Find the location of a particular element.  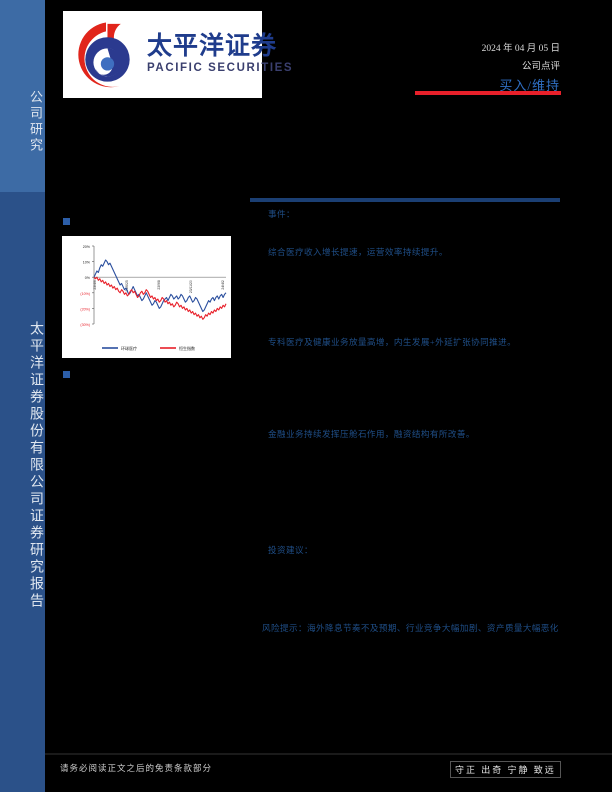

event-heading: 事件： is located at coordinates (281, 214).